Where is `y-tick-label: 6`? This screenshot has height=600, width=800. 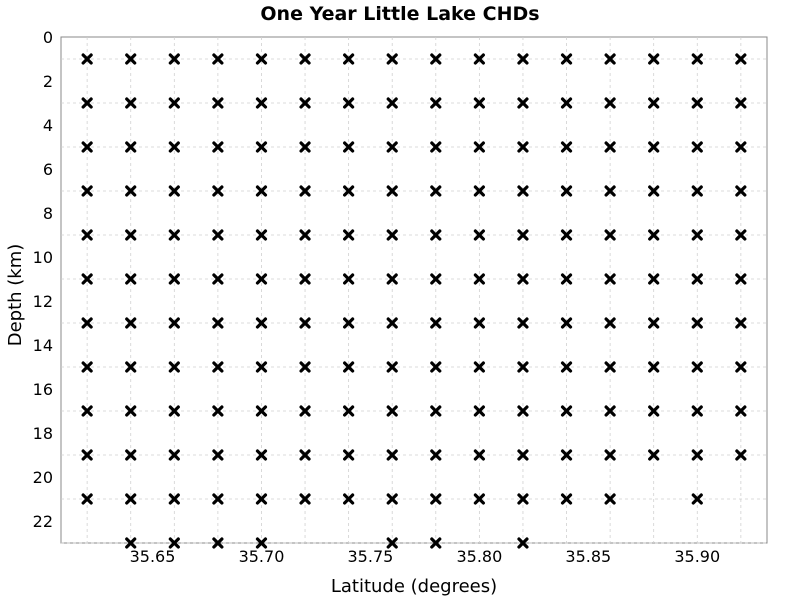 y-tick-label: 6 is located at coordinates (48, 169).